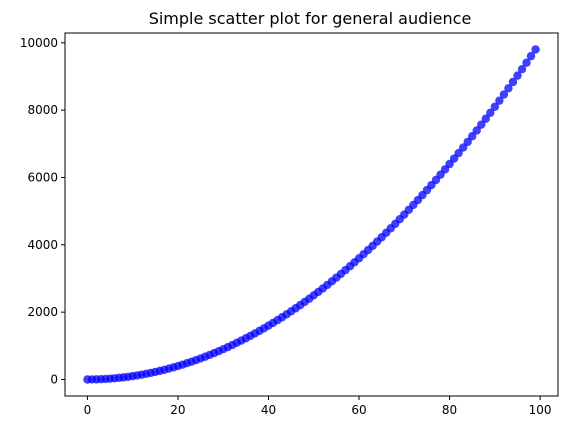  I want to click on y-tick-label: 4000, so click(42, 245).